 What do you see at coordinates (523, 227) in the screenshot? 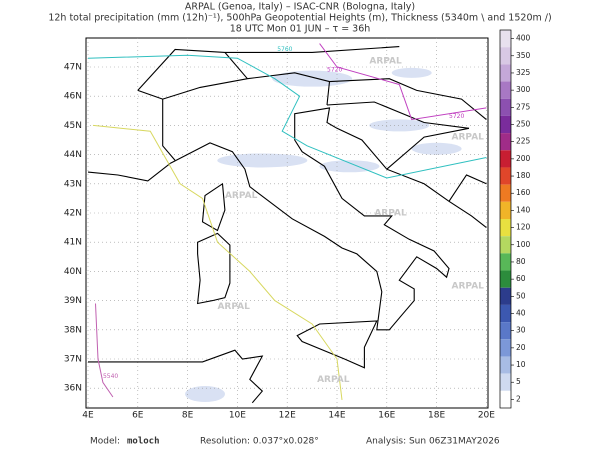
I see `colorbar-label: 120` at bounding box center [523, 227].